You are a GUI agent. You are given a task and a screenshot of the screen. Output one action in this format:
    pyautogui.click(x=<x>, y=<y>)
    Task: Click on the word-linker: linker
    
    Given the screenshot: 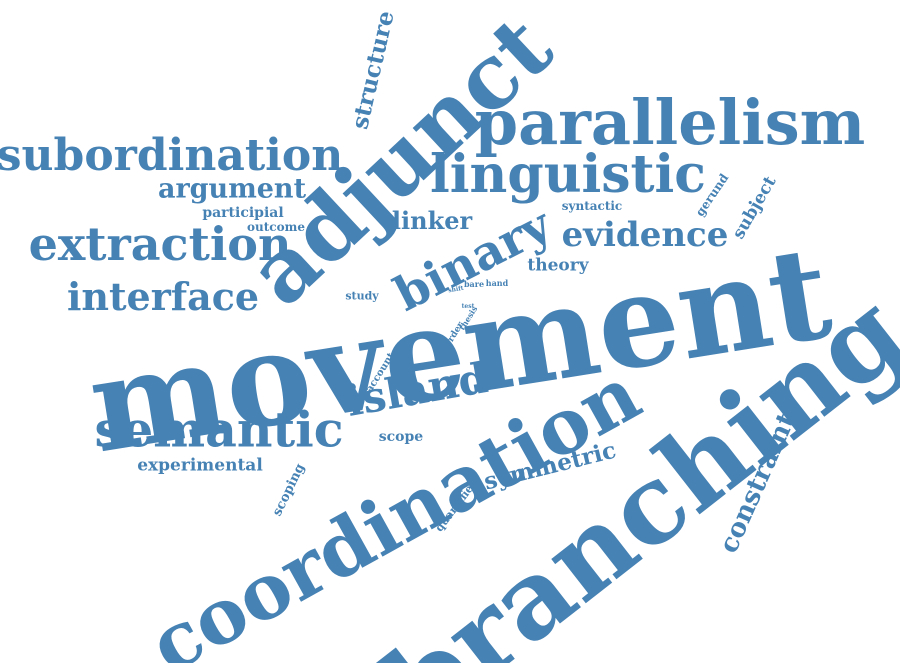 What is the action you would take?
    pyautogui.click(x=432, y=220)
    